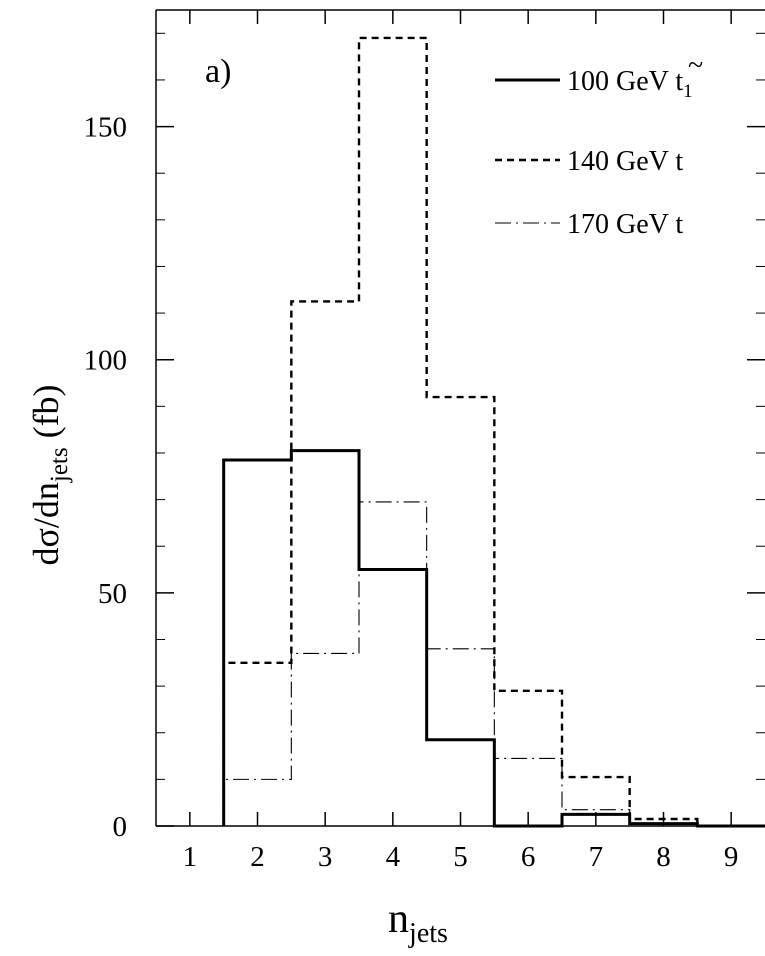 The height and width of the screenshot is (956, 765). What do you see at coordinates (325, 857) in the screenshot?
I see `x-tick-label: 3` at bounding box center [325, 857].